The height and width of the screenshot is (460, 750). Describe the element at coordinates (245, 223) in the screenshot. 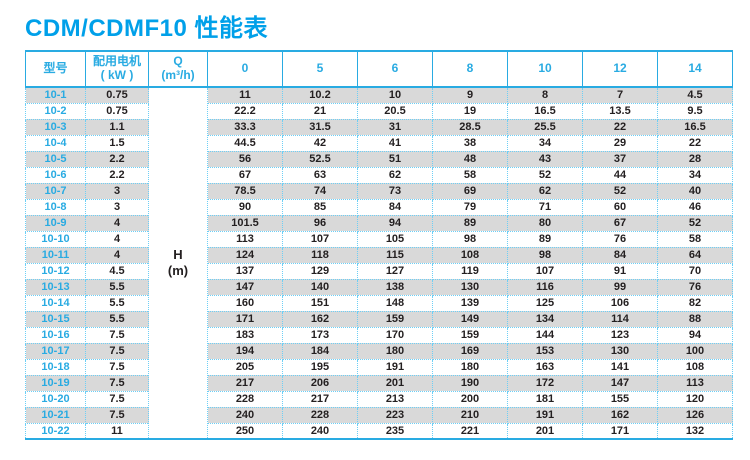

I see `head-value-cell: 101.5` at that location.